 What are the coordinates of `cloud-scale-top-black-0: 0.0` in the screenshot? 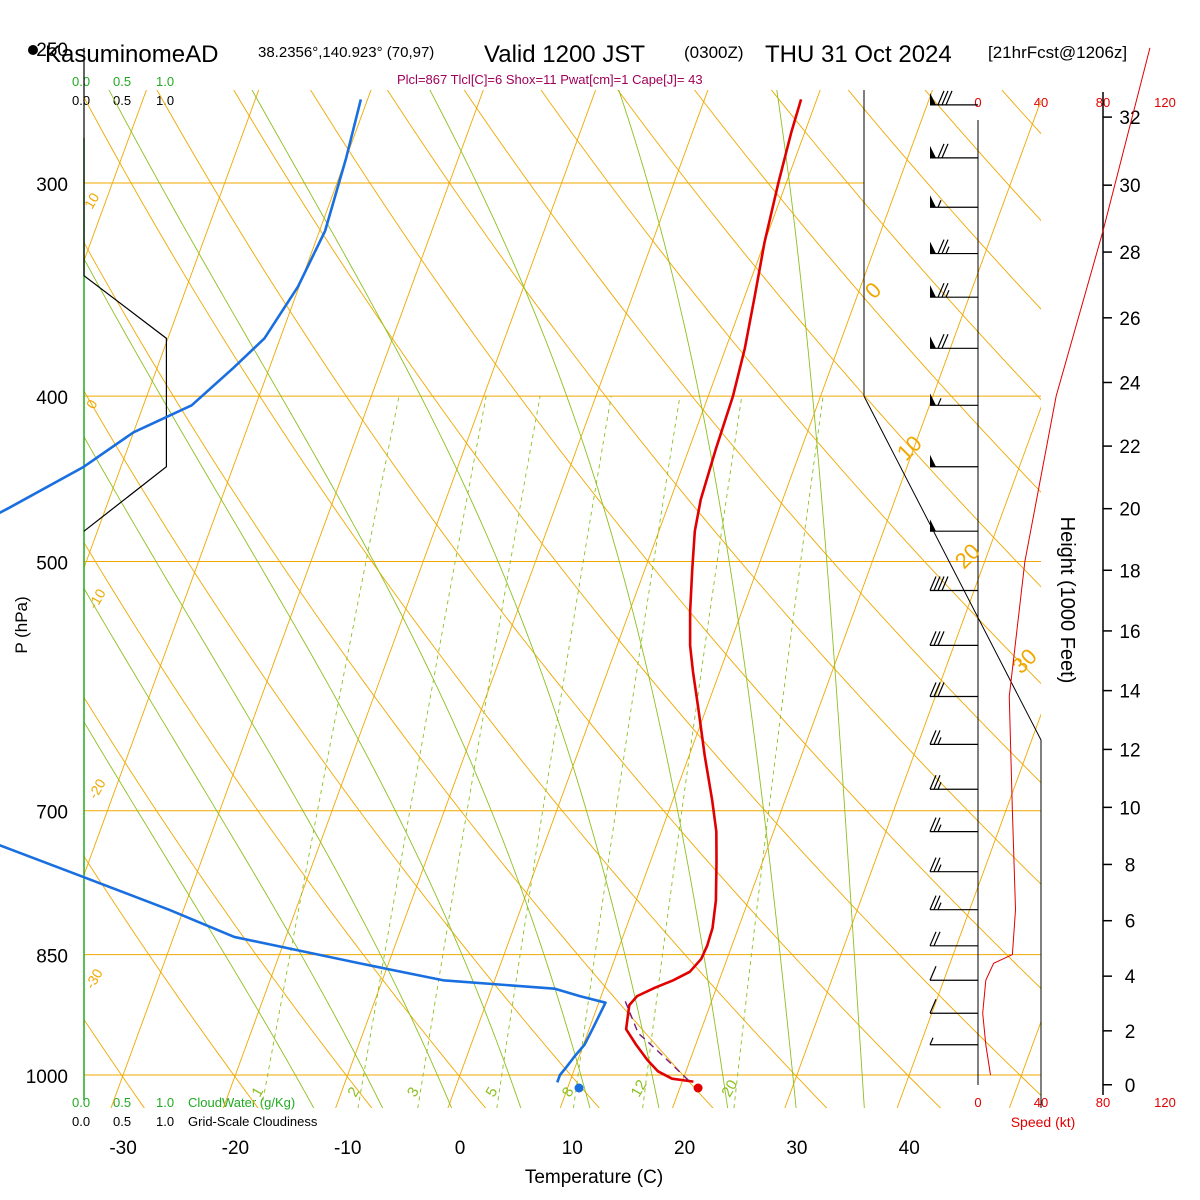 It's located at (81, 100).